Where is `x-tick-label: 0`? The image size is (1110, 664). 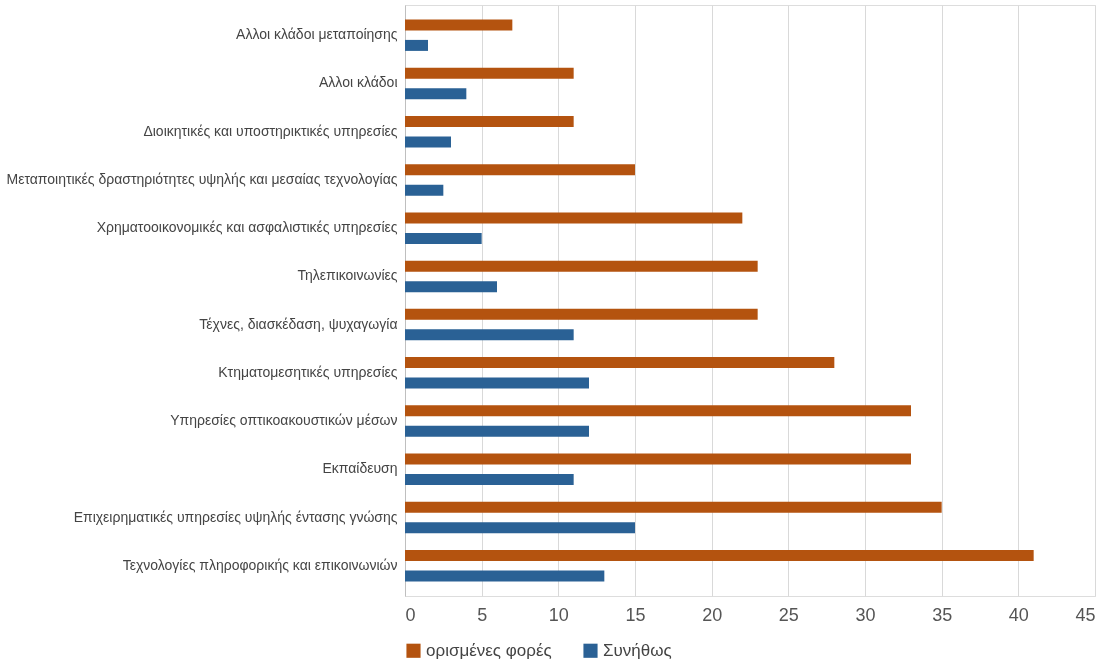
x-tick-label: 0 is located at coordinates (410, 614).